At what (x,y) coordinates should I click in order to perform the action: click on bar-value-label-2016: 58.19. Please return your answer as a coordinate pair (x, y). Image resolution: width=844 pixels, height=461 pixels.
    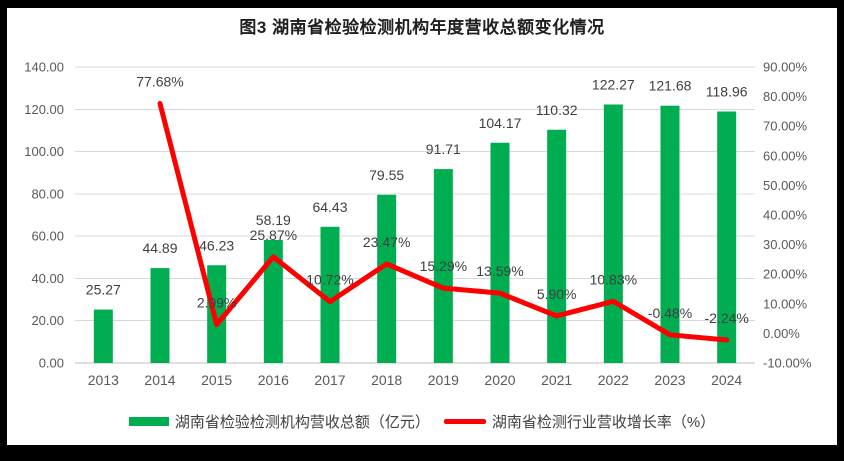
    Looking at the image, I should click on (273, 220).